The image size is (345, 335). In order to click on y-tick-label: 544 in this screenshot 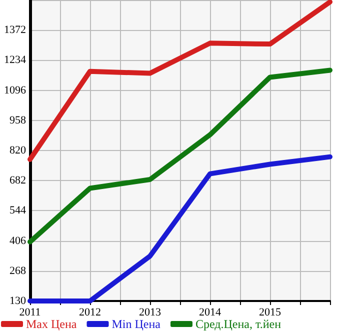, I will do `click(18, 210)`.